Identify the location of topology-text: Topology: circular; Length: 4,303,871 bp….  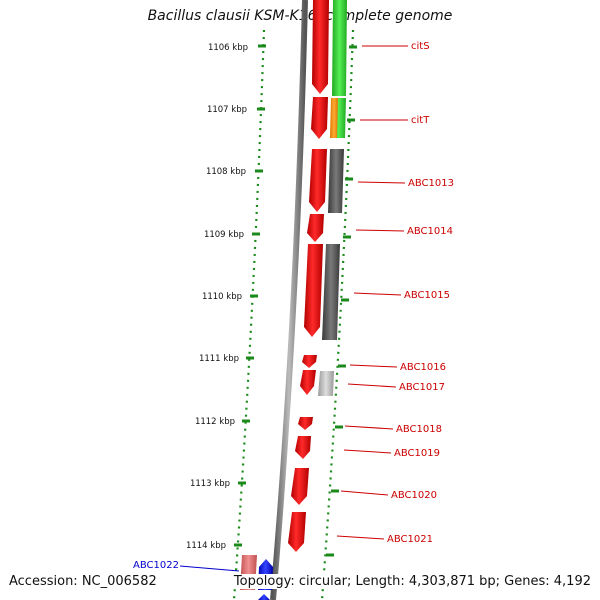
(412, 581).